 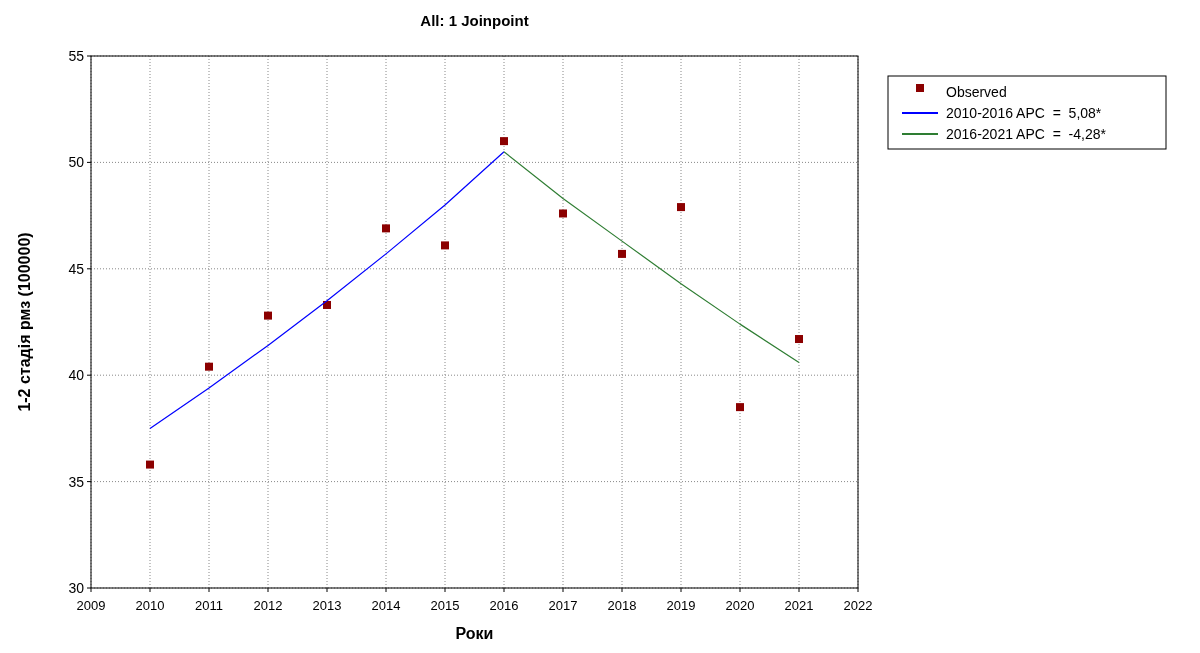 What do you see at coordinates (150, 605) in the screenshot?
I see `x-tick-label: 2010` at bounding box center [150, 605].